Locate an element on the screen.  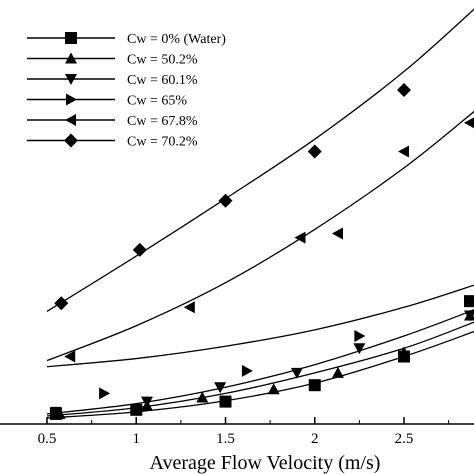
legend-label: Cw = 65% is located at coordinates (157, 101).